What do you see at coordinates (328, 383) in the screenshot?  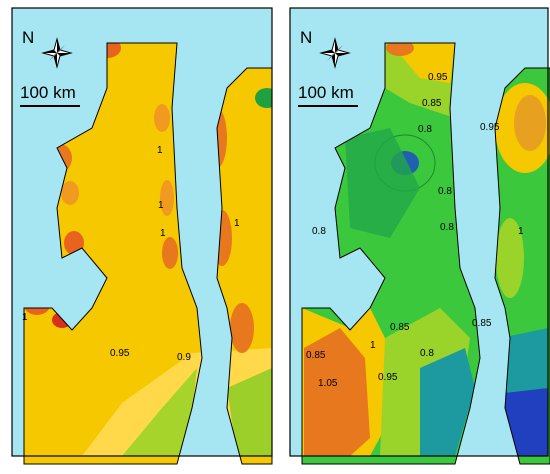 I see `contour-label: 1.05` at bounding box center [328, 383].